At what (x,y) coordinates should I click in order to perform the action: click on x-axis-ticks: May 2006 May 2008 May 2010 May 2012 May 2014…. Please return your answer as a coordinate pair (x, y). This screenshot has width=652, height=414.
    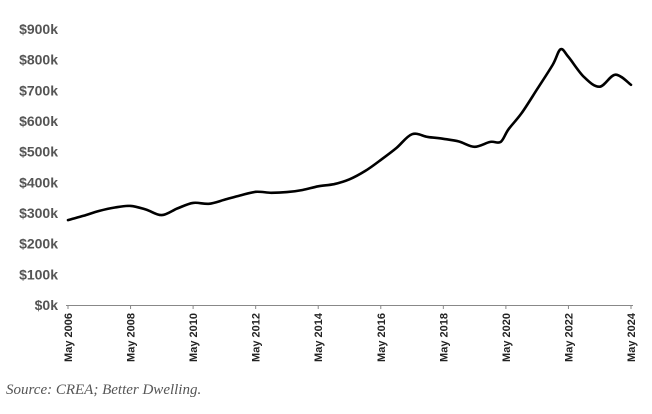
    Looking at the image, I should click on (350, 333).